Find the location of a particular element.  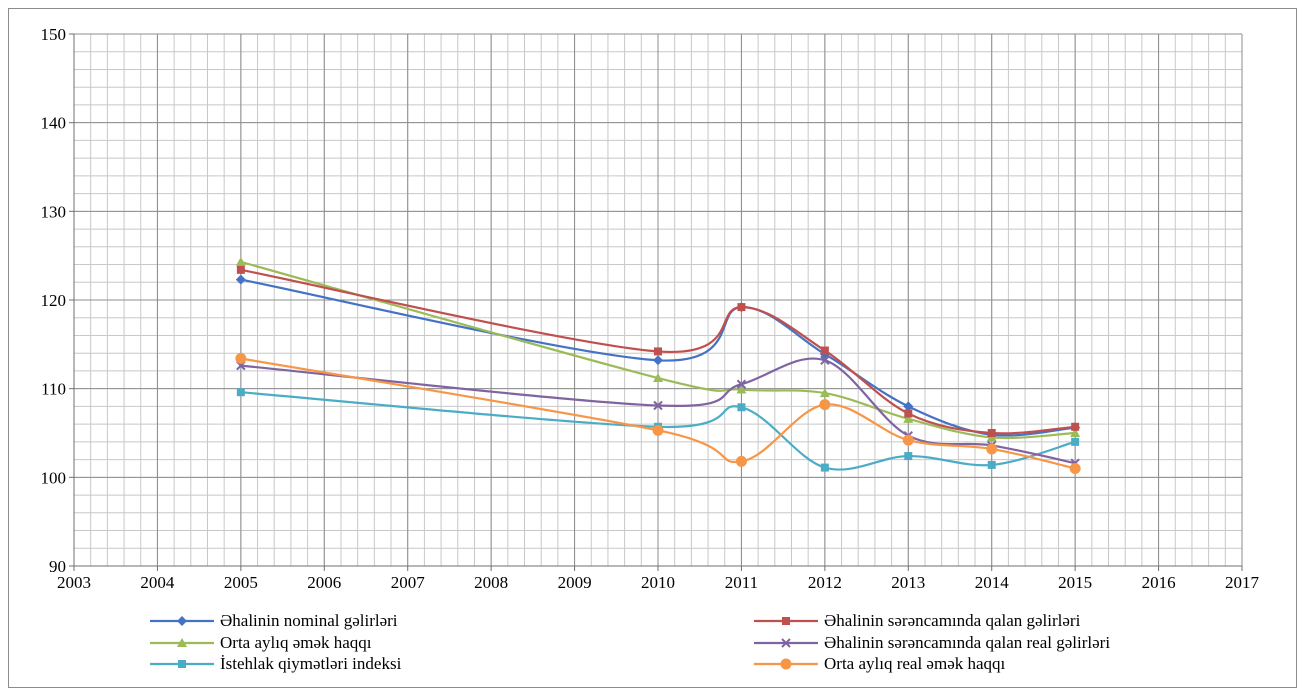

y-tick-label: 130 is located at coordinates (54, 211).